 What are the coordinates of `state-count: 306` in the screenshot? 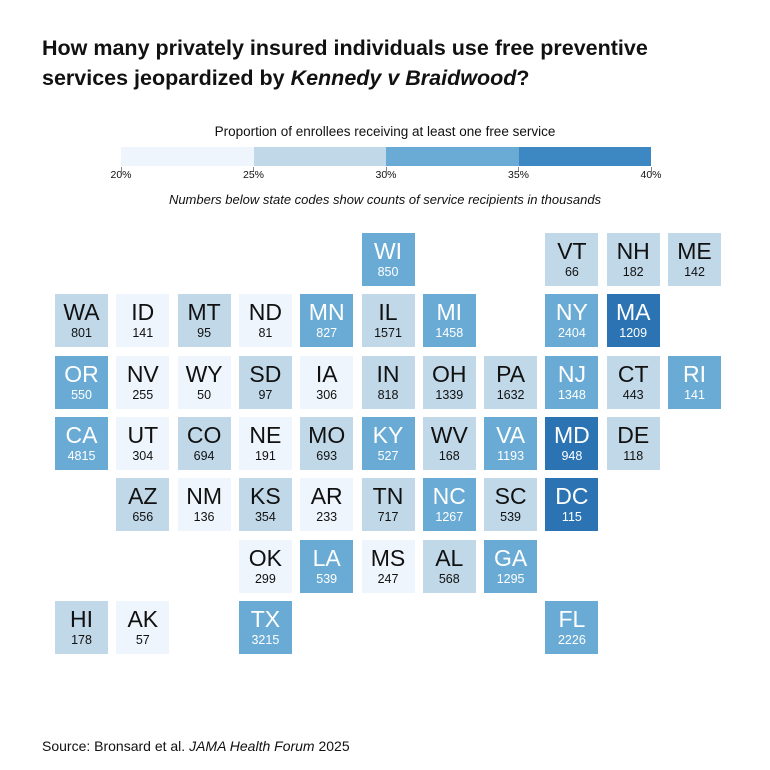 It's located at (327, 394).